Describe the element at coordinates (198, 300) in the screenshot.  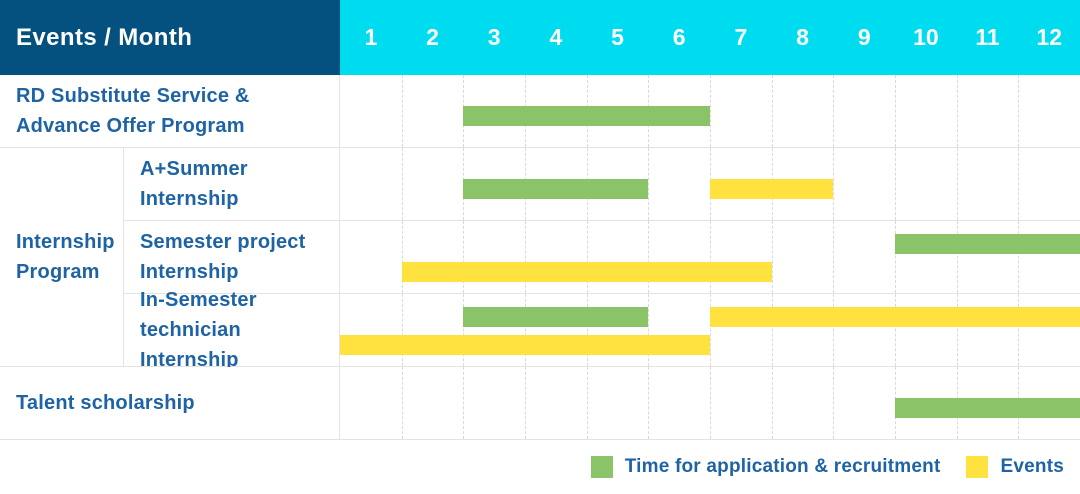
I see `row-sublabel: In-Semester` at that location.